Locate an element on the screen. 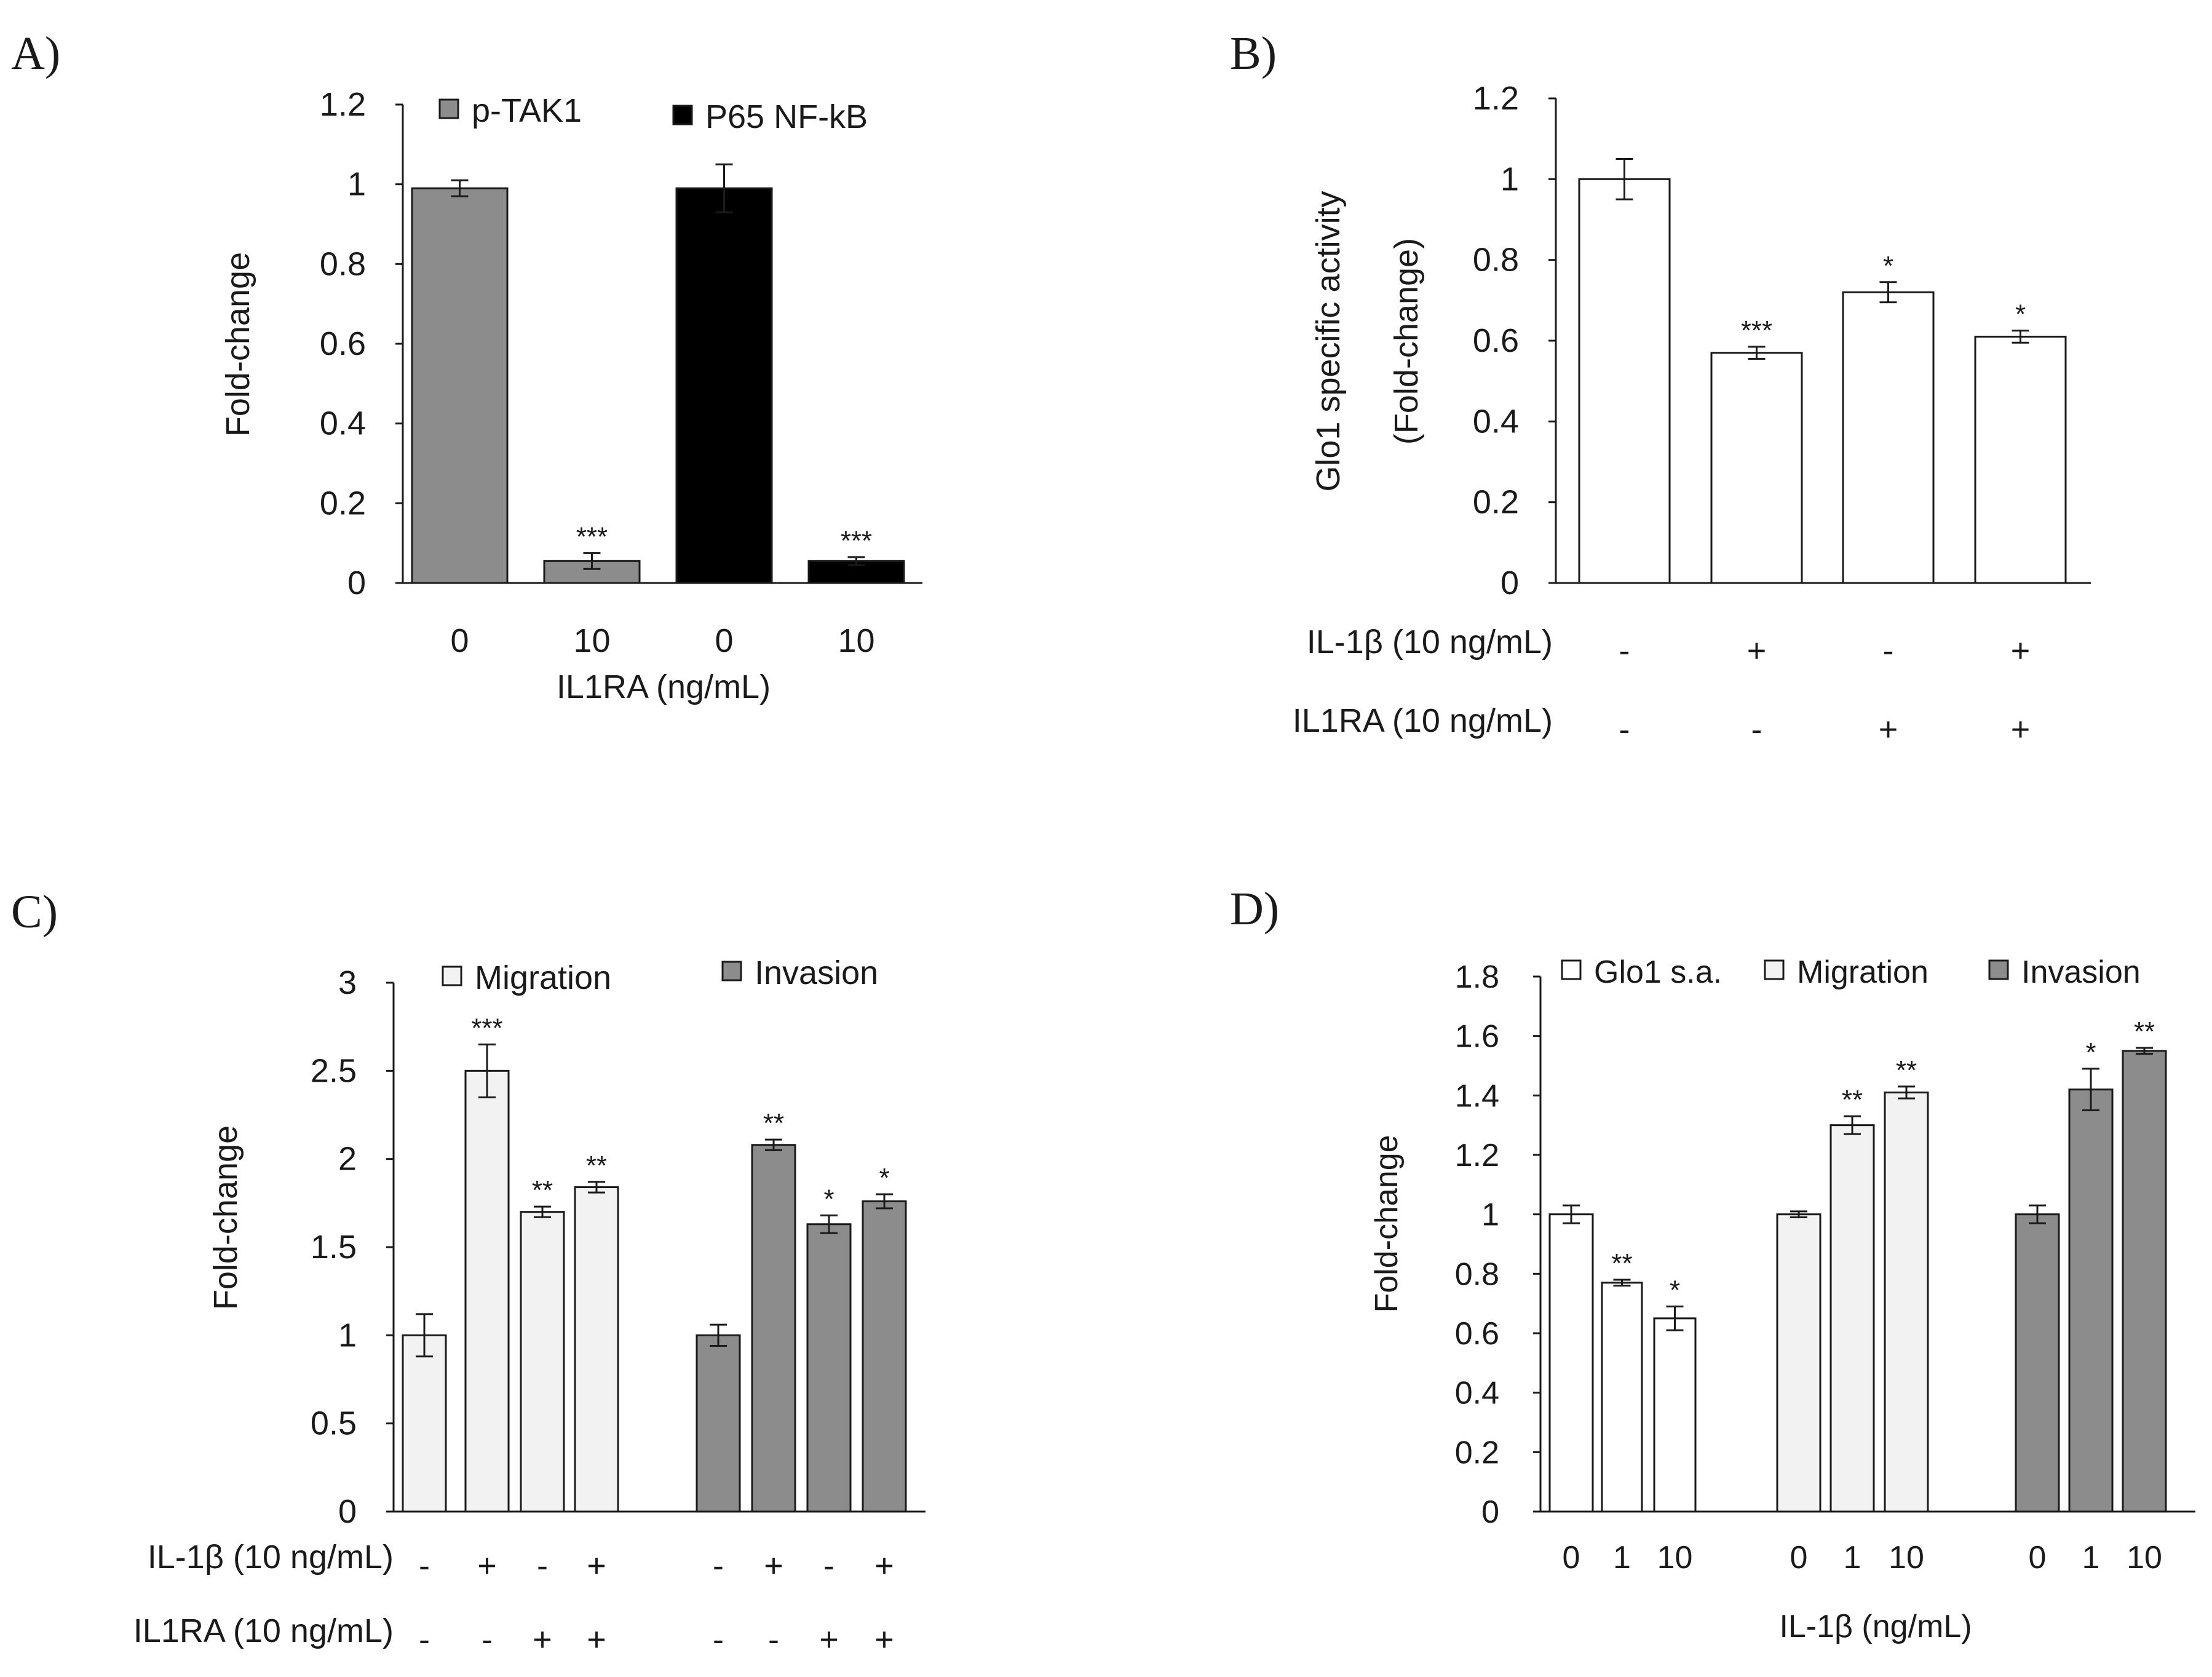 This screenshot has width=2212, height=1677. y-tick-label: 1.8 is located at coordinates (1477, 977).